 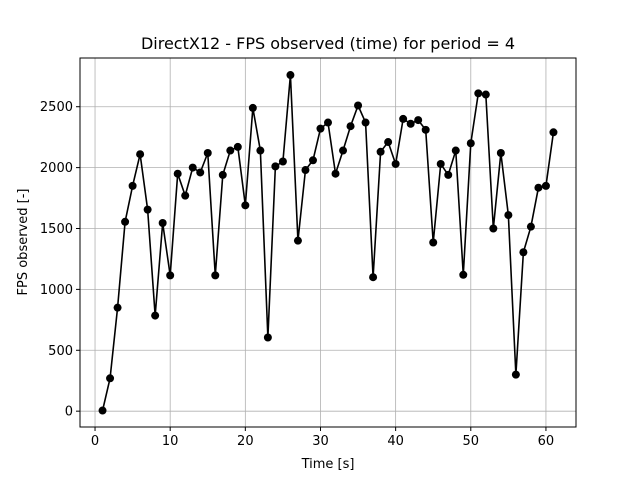 What do you see at coordinates (395, 441) in the screenshot?
I see `x-tick-label: 40` at bounding box center [395, 441].